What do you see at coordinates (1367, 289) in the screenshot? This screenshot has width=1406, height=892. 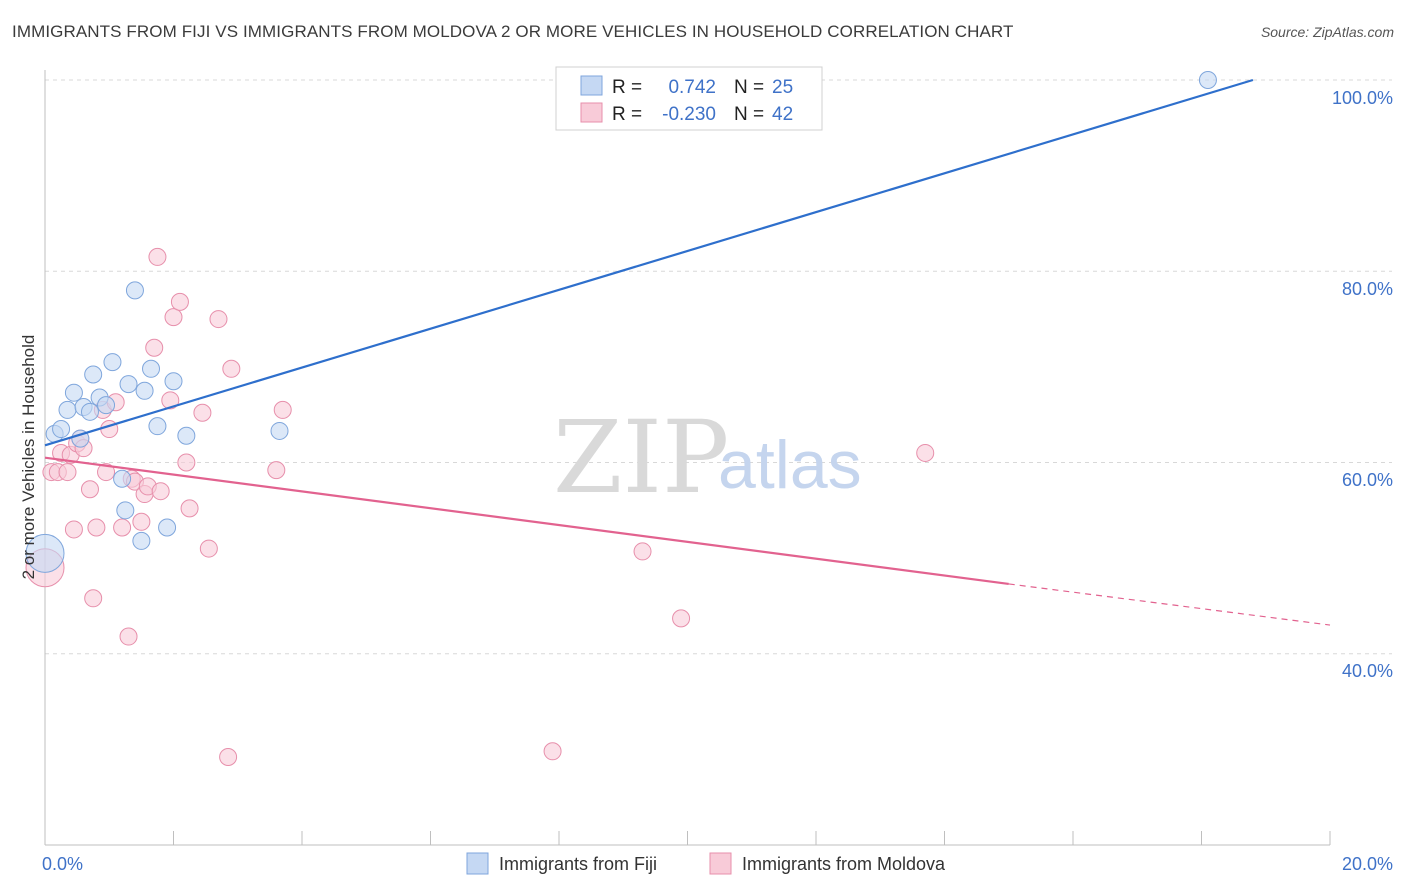 I see `y-tick-label-80: 80.0%` at bounding box center [1367, 289].